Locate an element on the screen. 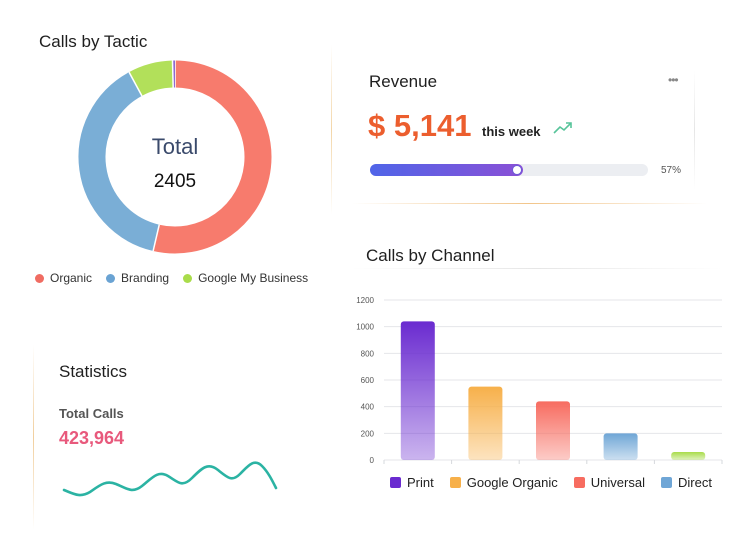  bar-print is located at coordinates (417, 390).